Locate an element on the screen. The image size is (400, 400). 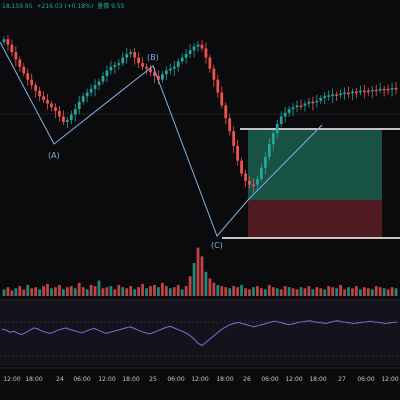
x-axis-tick-label: 25 is located at coordinates (153, 379).